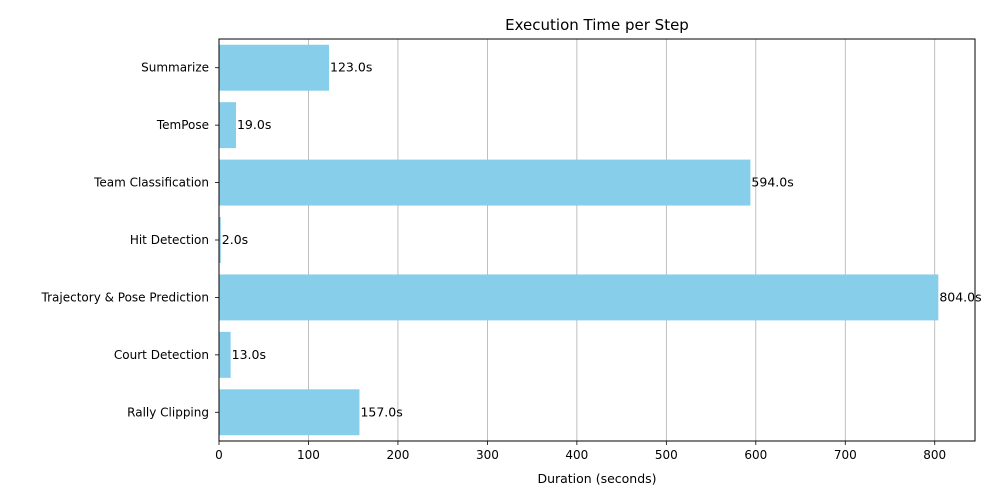 The width and height of the screenshot is (1000, 500). Describe the element at coordinates (960, 296) in the screenshot. I see `bar-value-label: 804.0s` at that location.